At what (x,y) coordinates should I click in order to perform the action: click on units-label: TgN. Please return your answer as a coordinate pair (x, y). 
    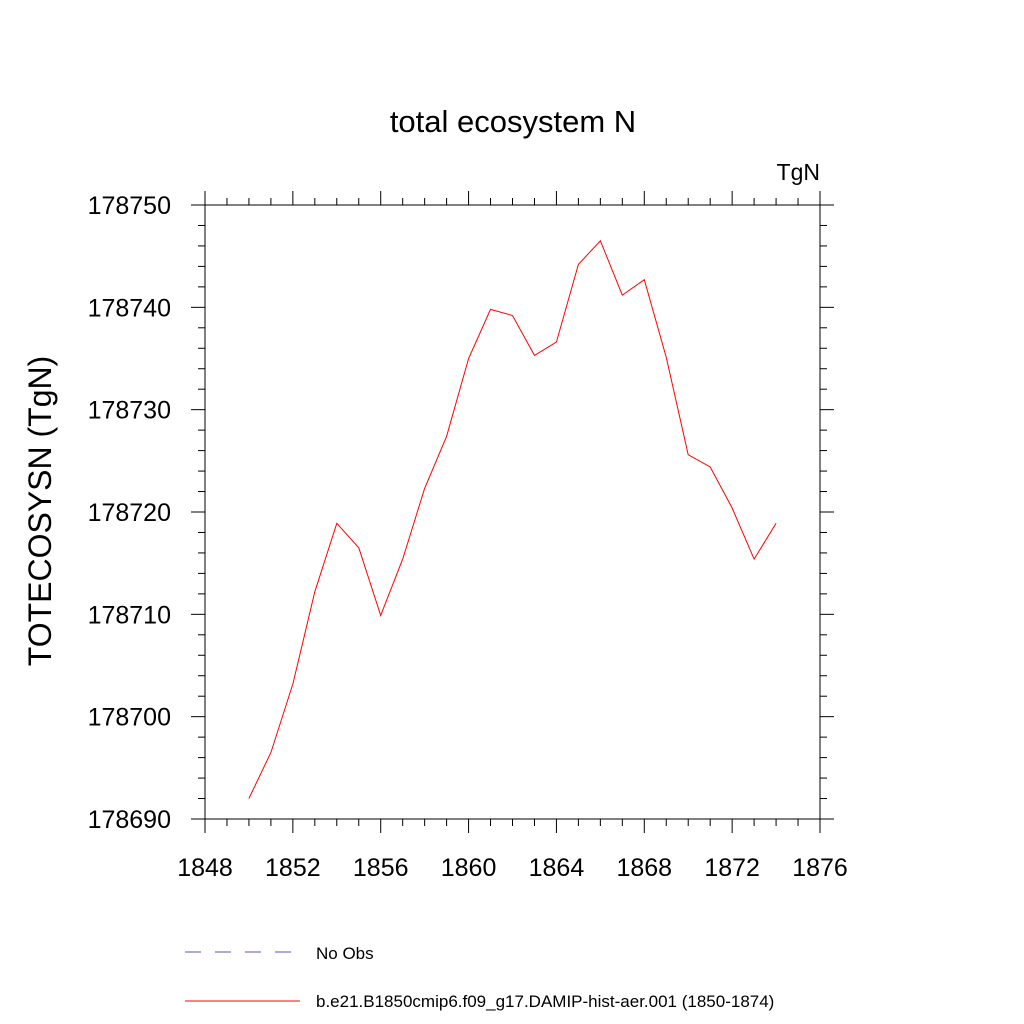
    Looking at the image, I should click on (798, 172).